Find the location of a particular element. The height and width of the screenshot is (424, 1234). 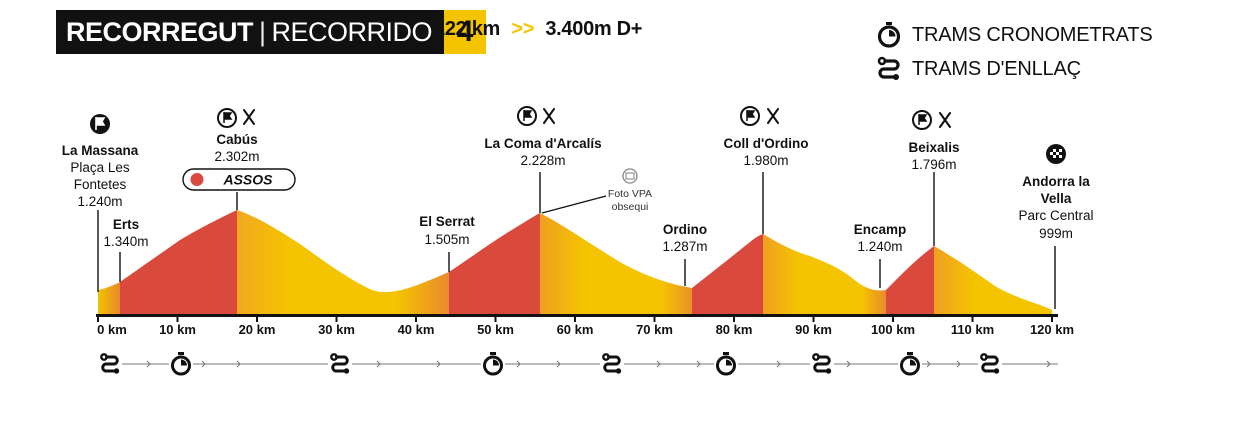

axis-tick-label: 70 km is located at coordinates (654, 329).